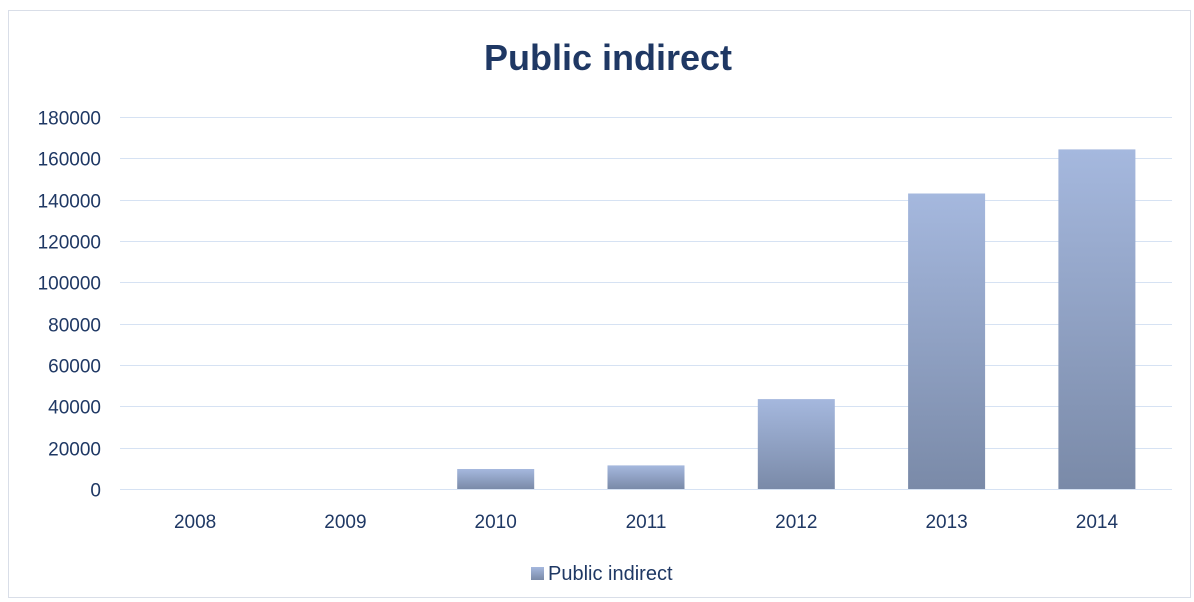  Describe the element at coordinates (608, 57) in the screenshot. I see `chart-title: Public indirect` at that location.